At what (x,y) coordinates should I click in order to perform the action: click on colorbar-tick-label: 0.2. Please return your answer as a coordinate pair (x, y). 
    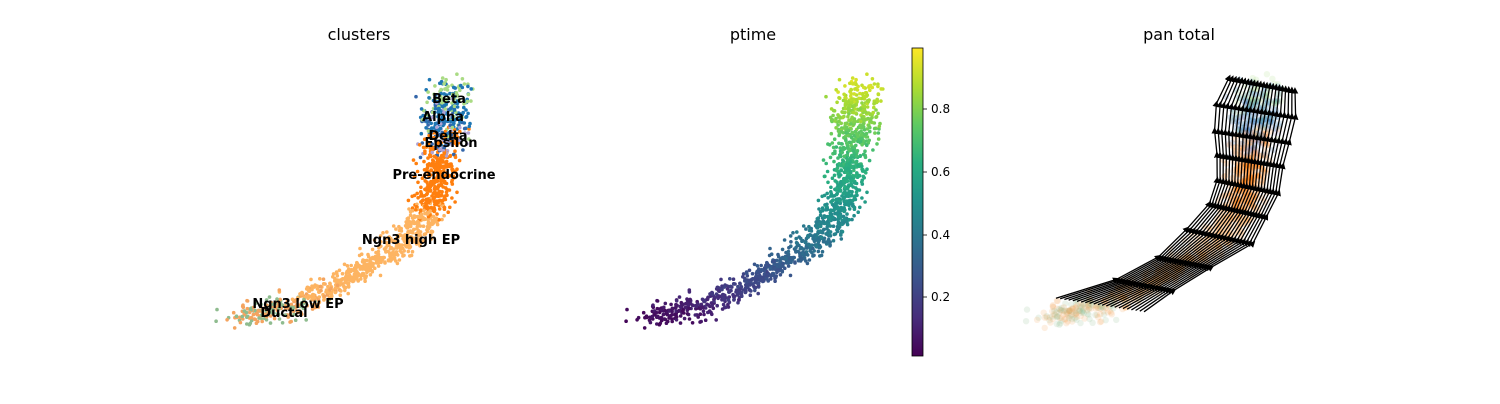
    Looking at the image, I should click on (940, 297).